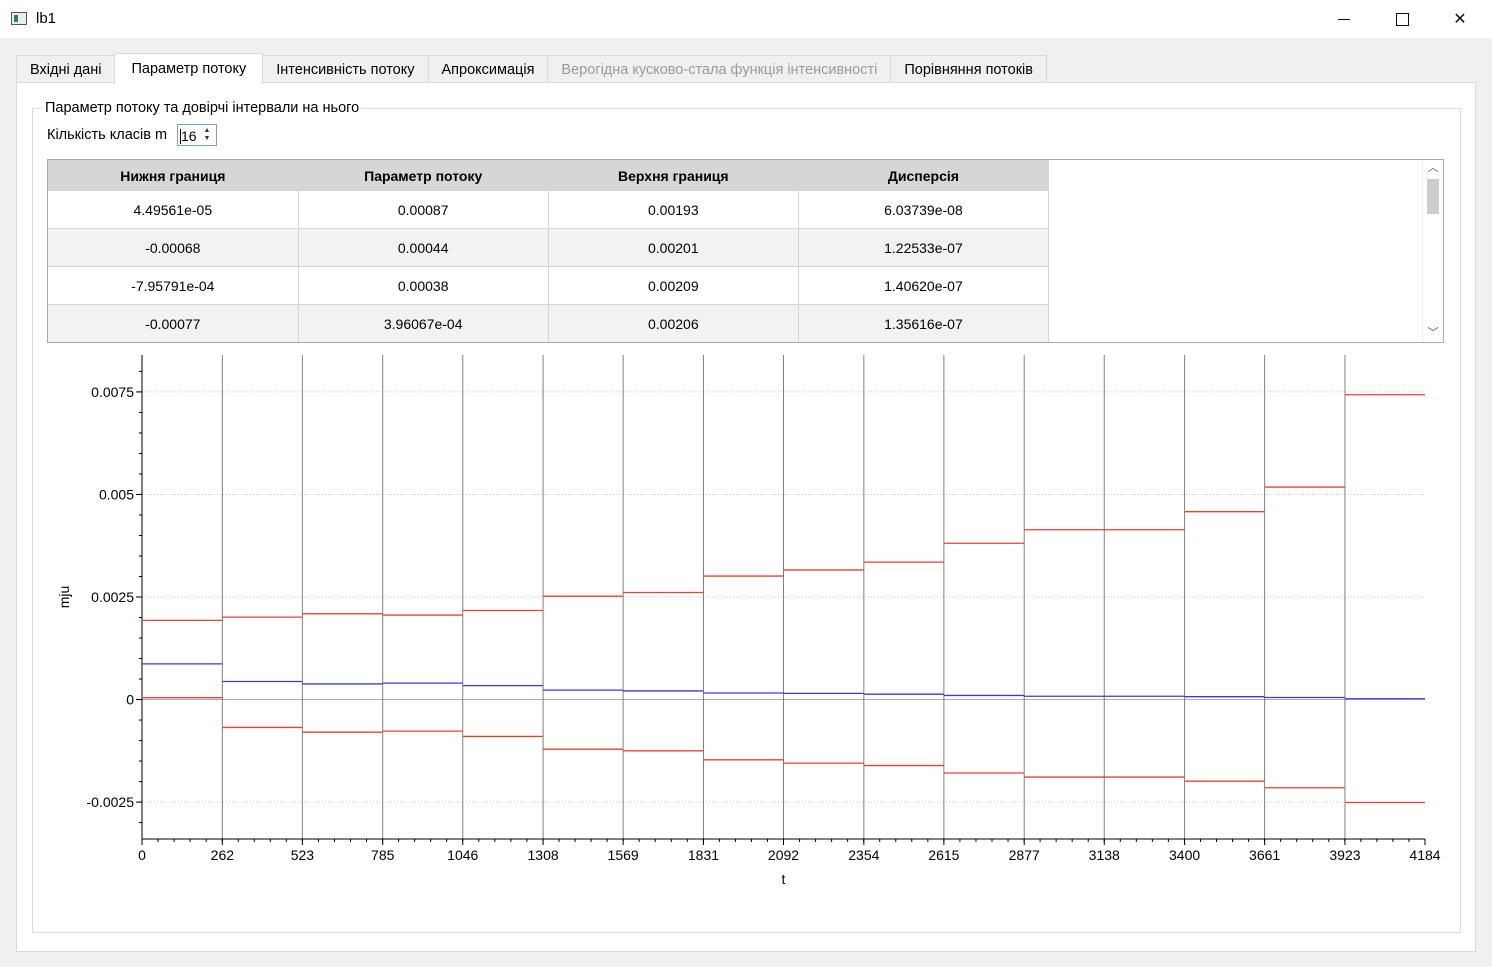 Image resolution: width=1492 pixels, height=967 pixels. Describe the element at coordinates (1104, 855) in the screenshot. I see `x-tick-label: 3138` at that location.